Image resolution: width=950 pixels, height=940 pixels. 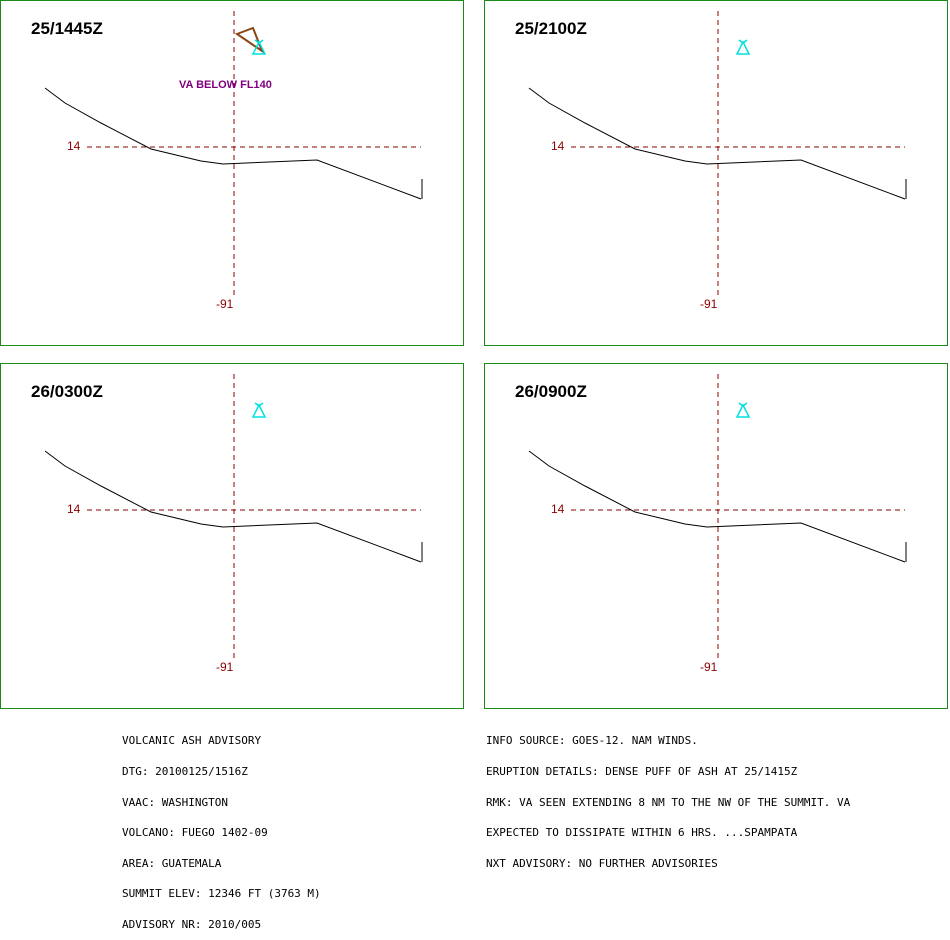 I want to click on advisory-line: INFO SOURCE: GOES-12. NAM WINDS., so click(x=592, y=741).